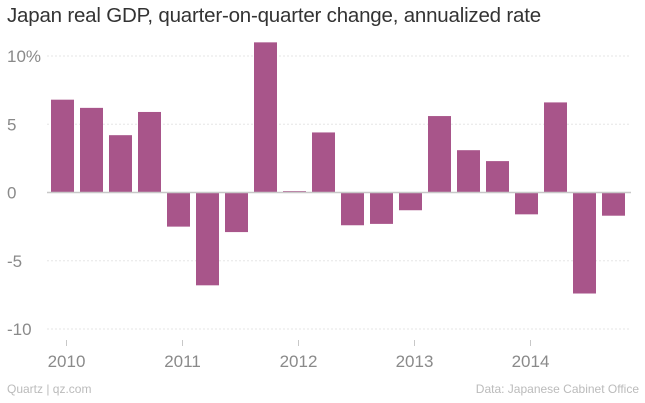 This screenshot has width=645, height=403. Describe the element at coordinates (182, 361) in the screenshot. I see `x-tick-label: 2011` at that location.